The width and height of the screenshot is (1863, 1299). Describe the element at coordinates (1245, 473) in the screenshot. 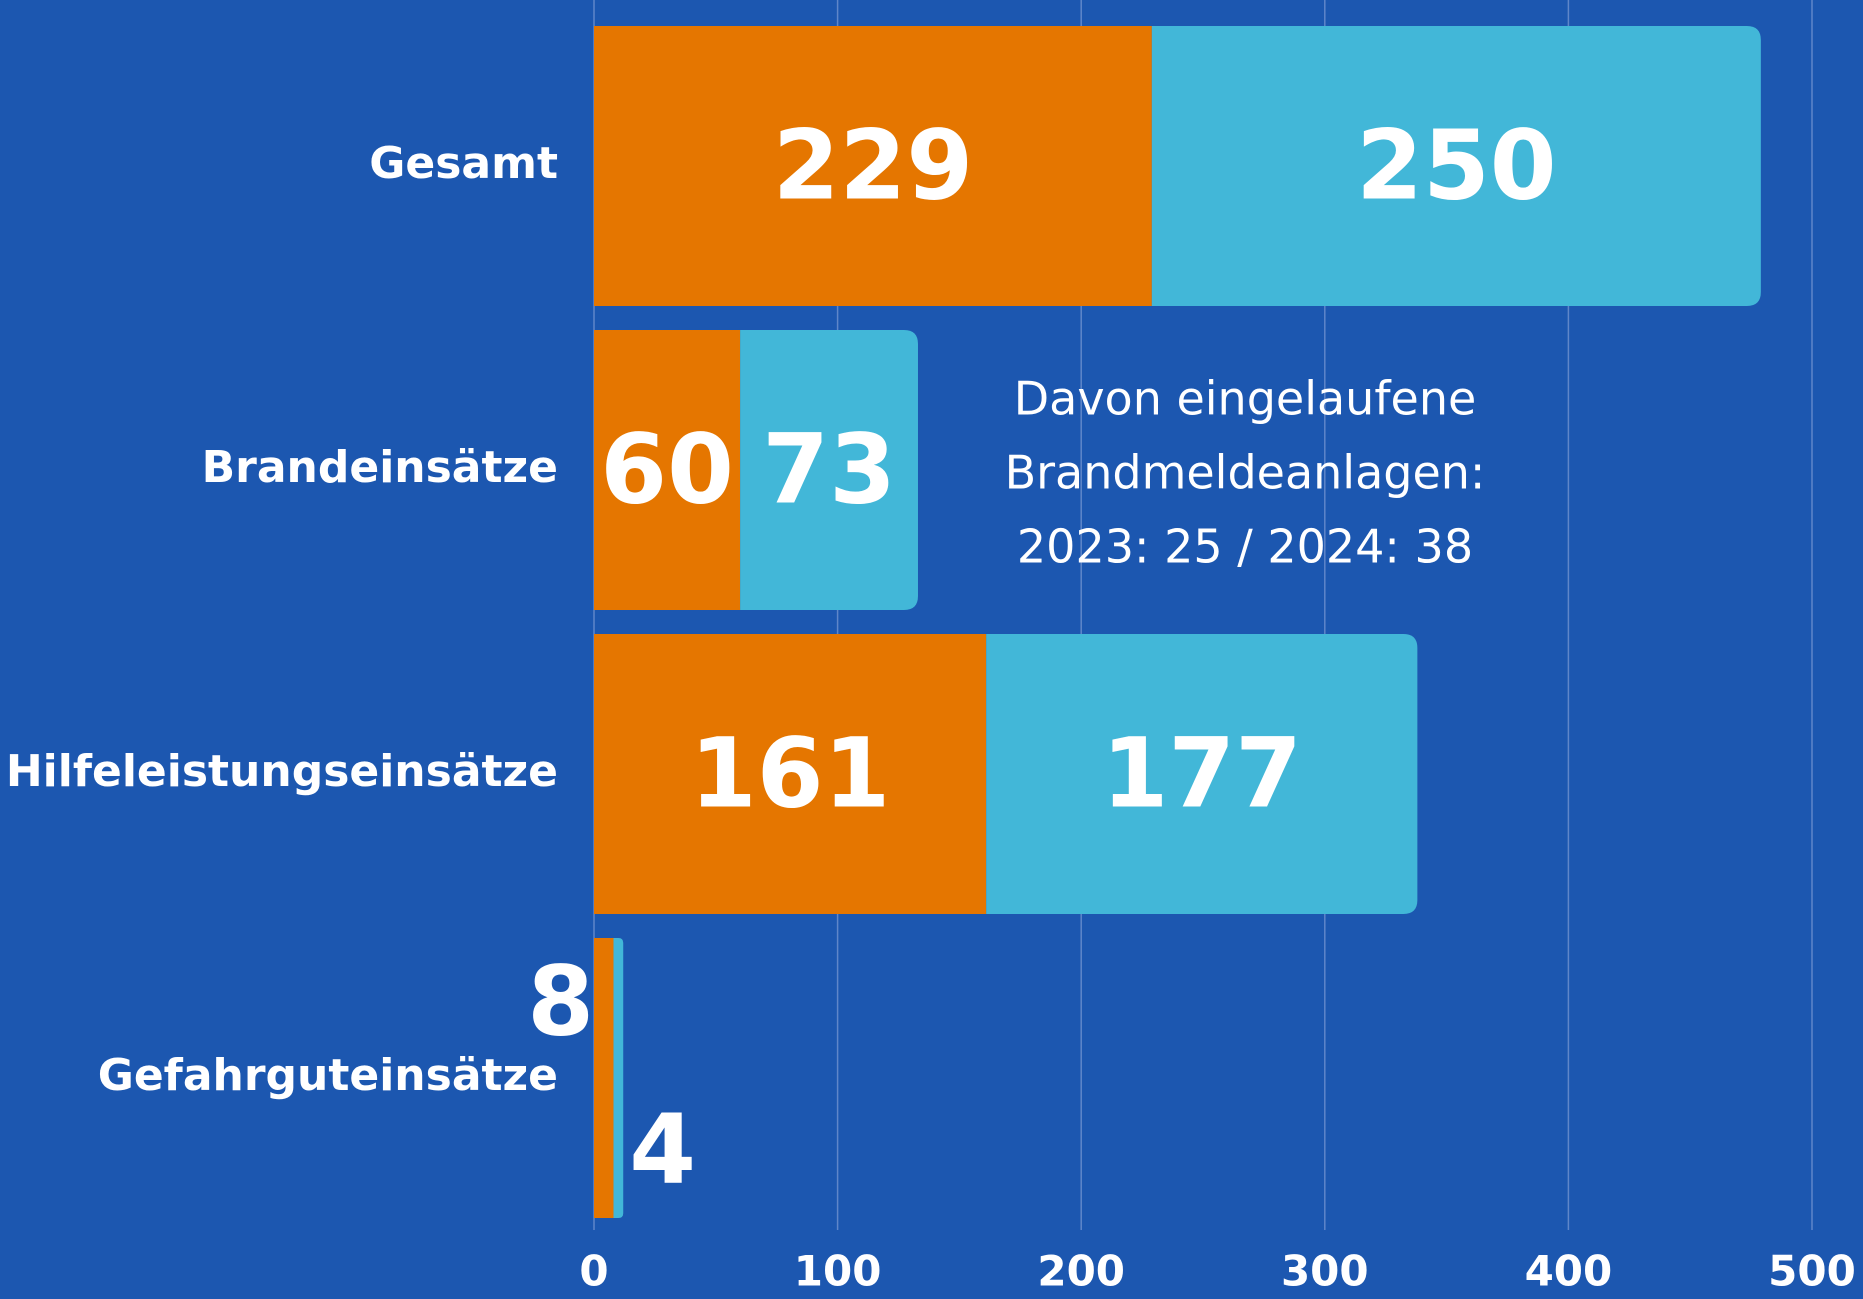

I see `annotation: Brandmeldeanlagen:` at that location.